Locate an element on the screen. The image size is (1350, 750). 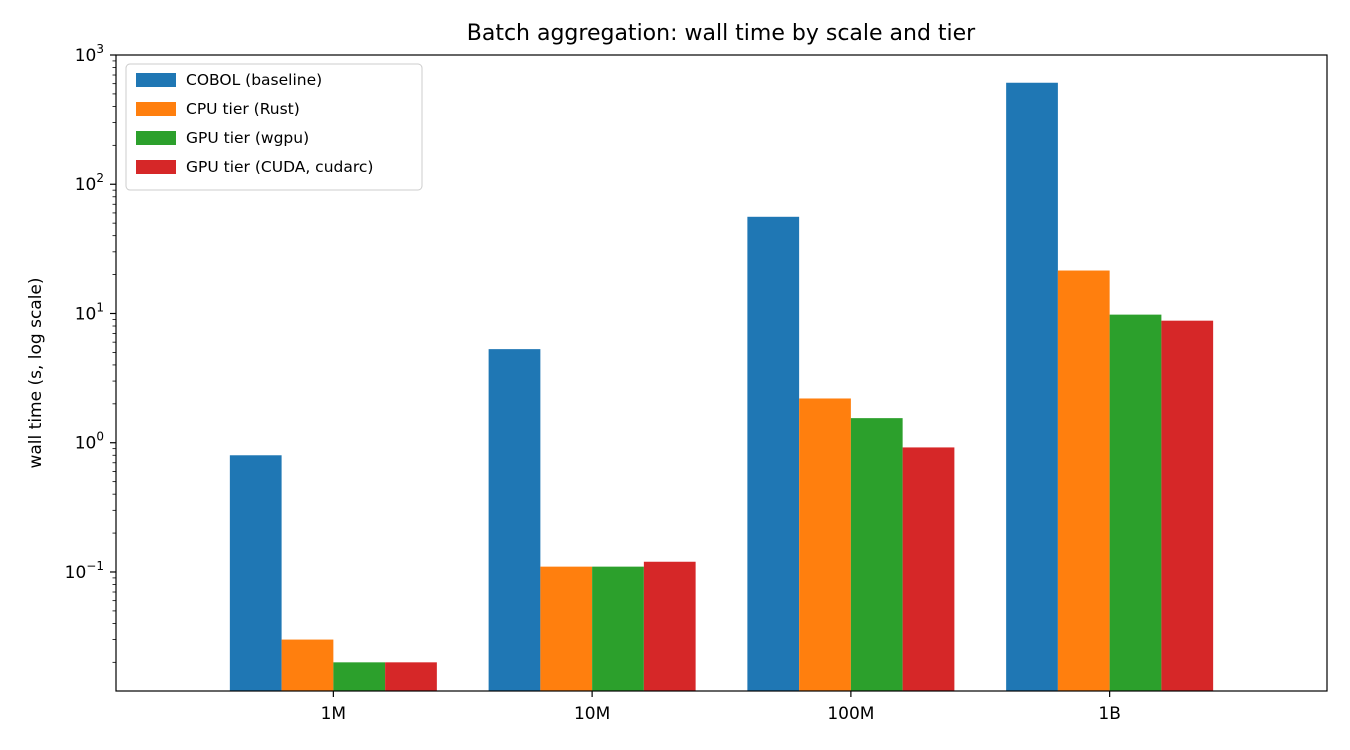
legend-label: CPU tier (Rust) is located at coordinates (243, 109).